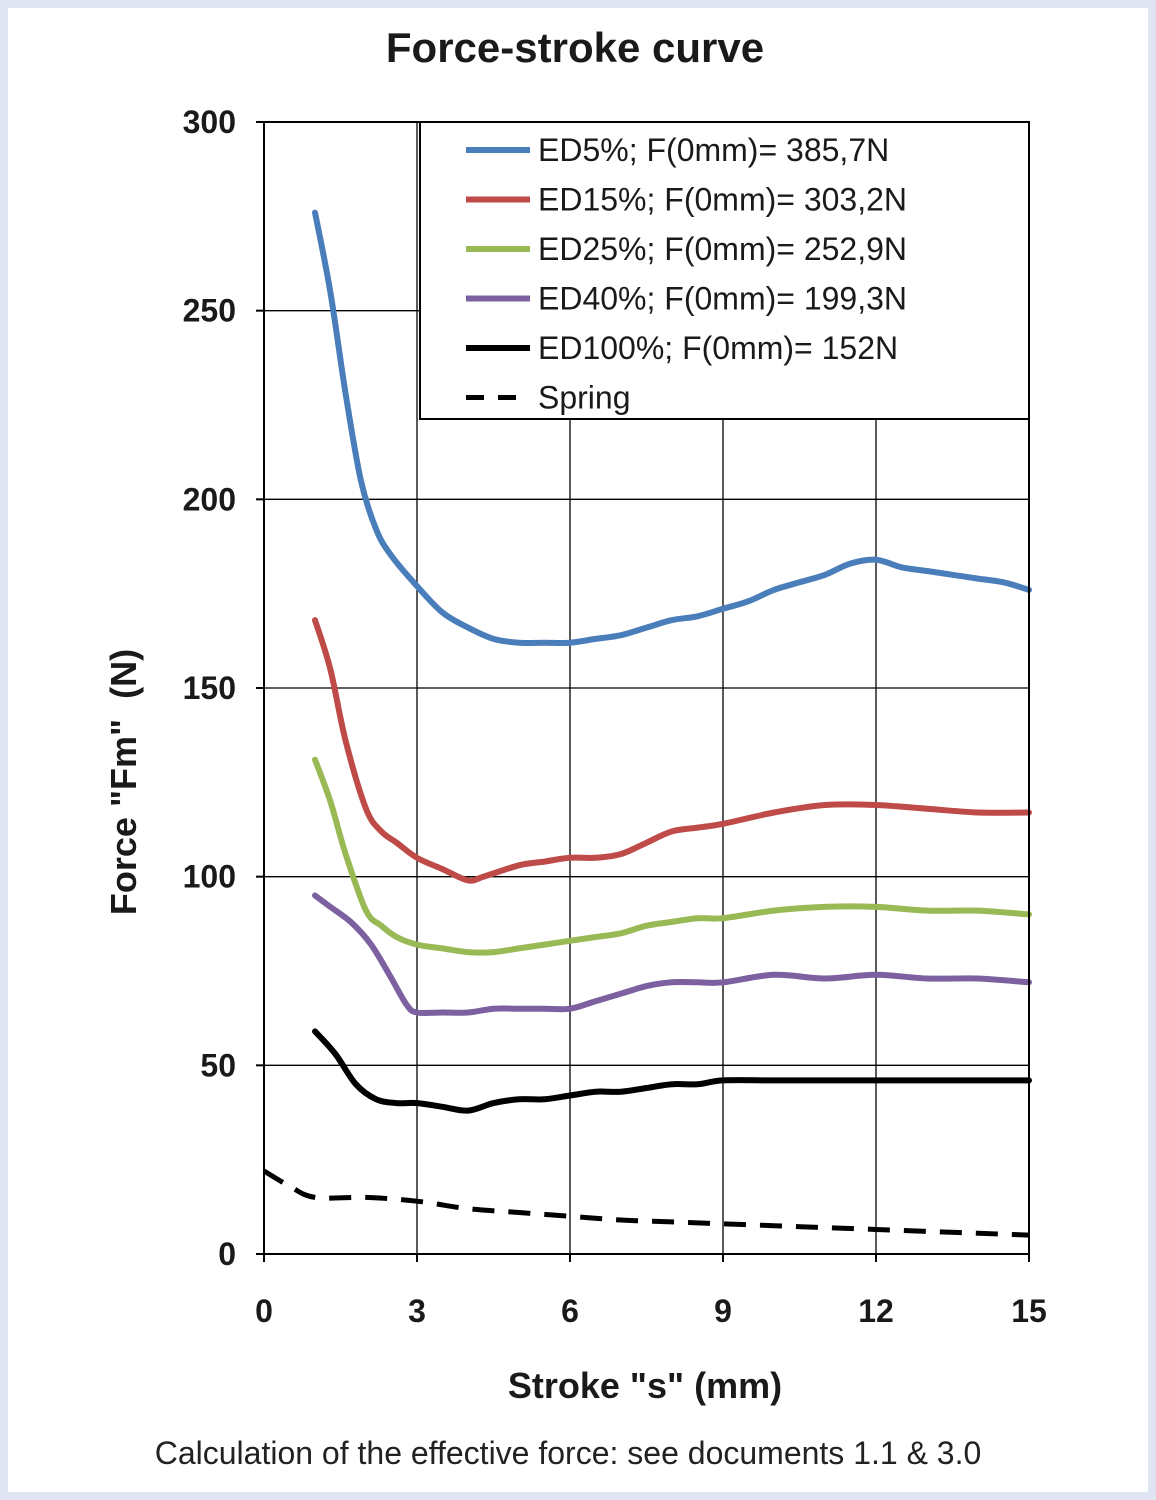  What do you see at coordinates (713, 150) in the screenshot?
I see `legend-label-1: ED5%; F(0mm)= 385,7N` at bounding box center [713, 150].